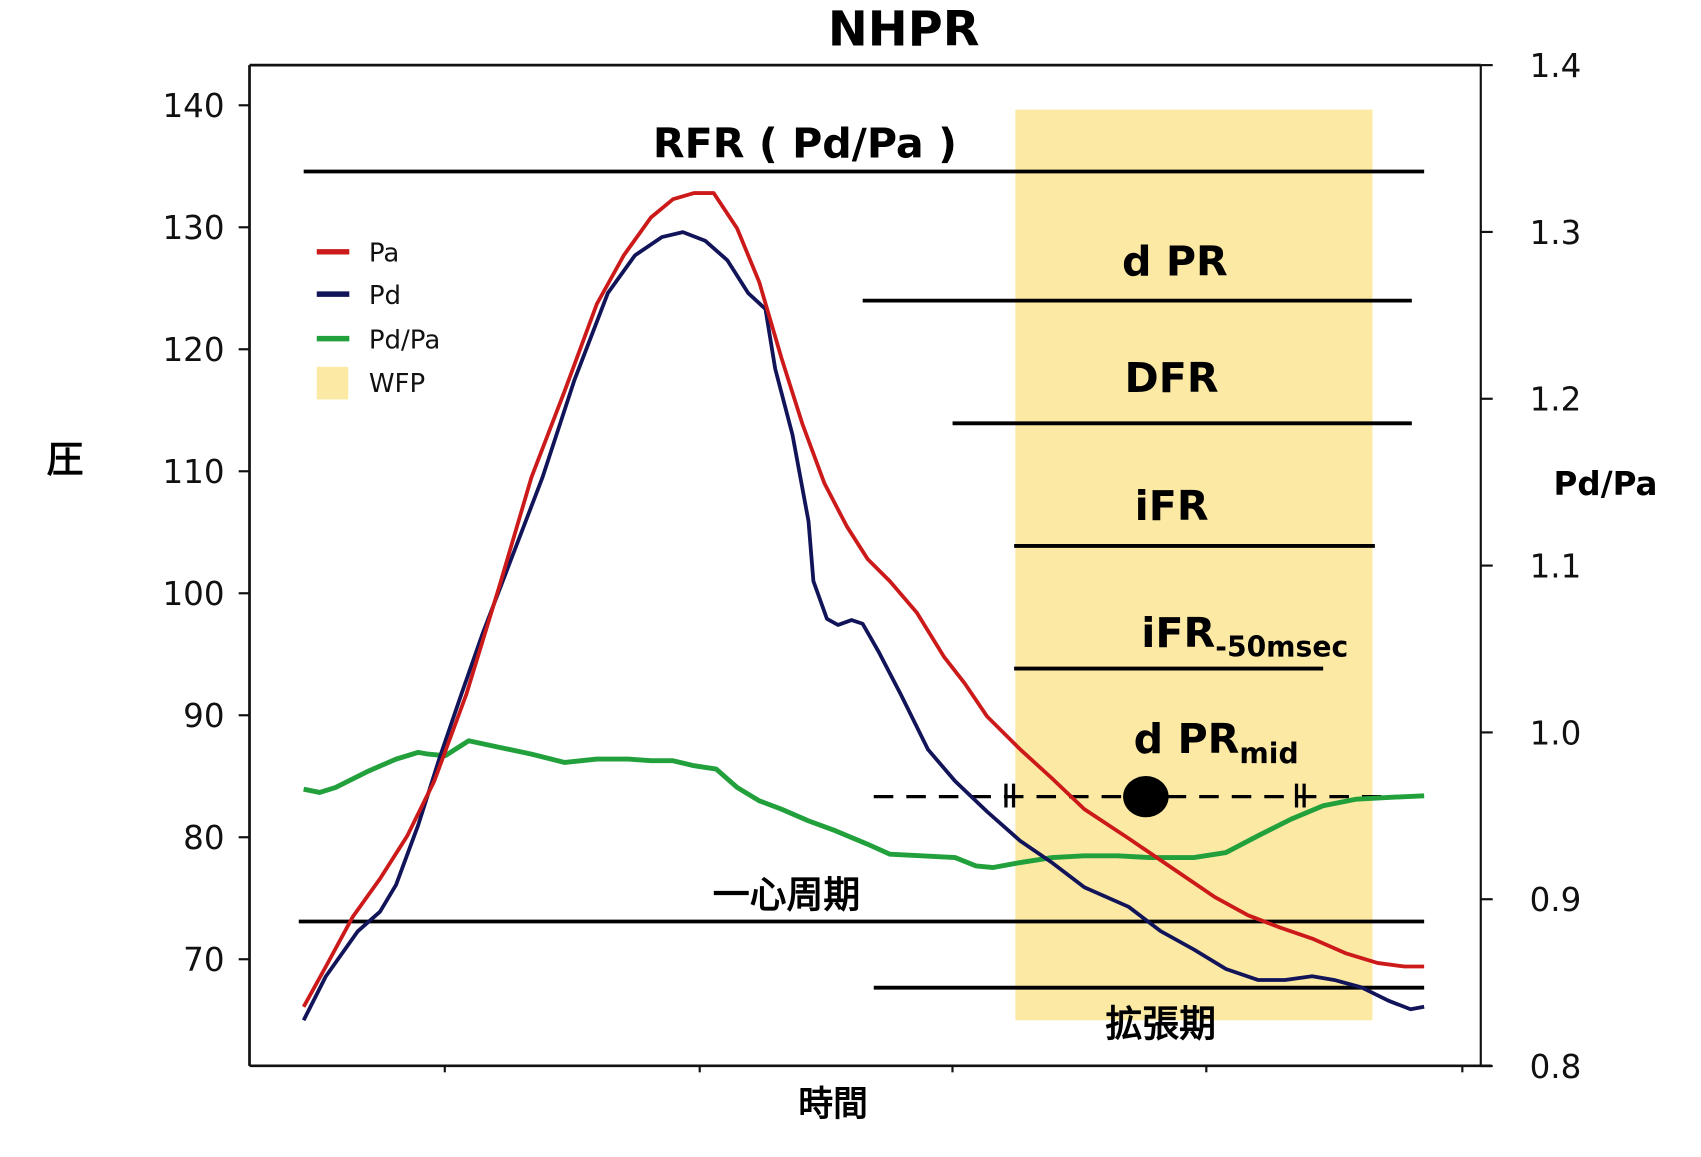 The height and width of the screenshot is (1157, 1701). Describe the element at coordinates (65, 459) in the screenshot. I see `y-axis-label: 圧` at that location.